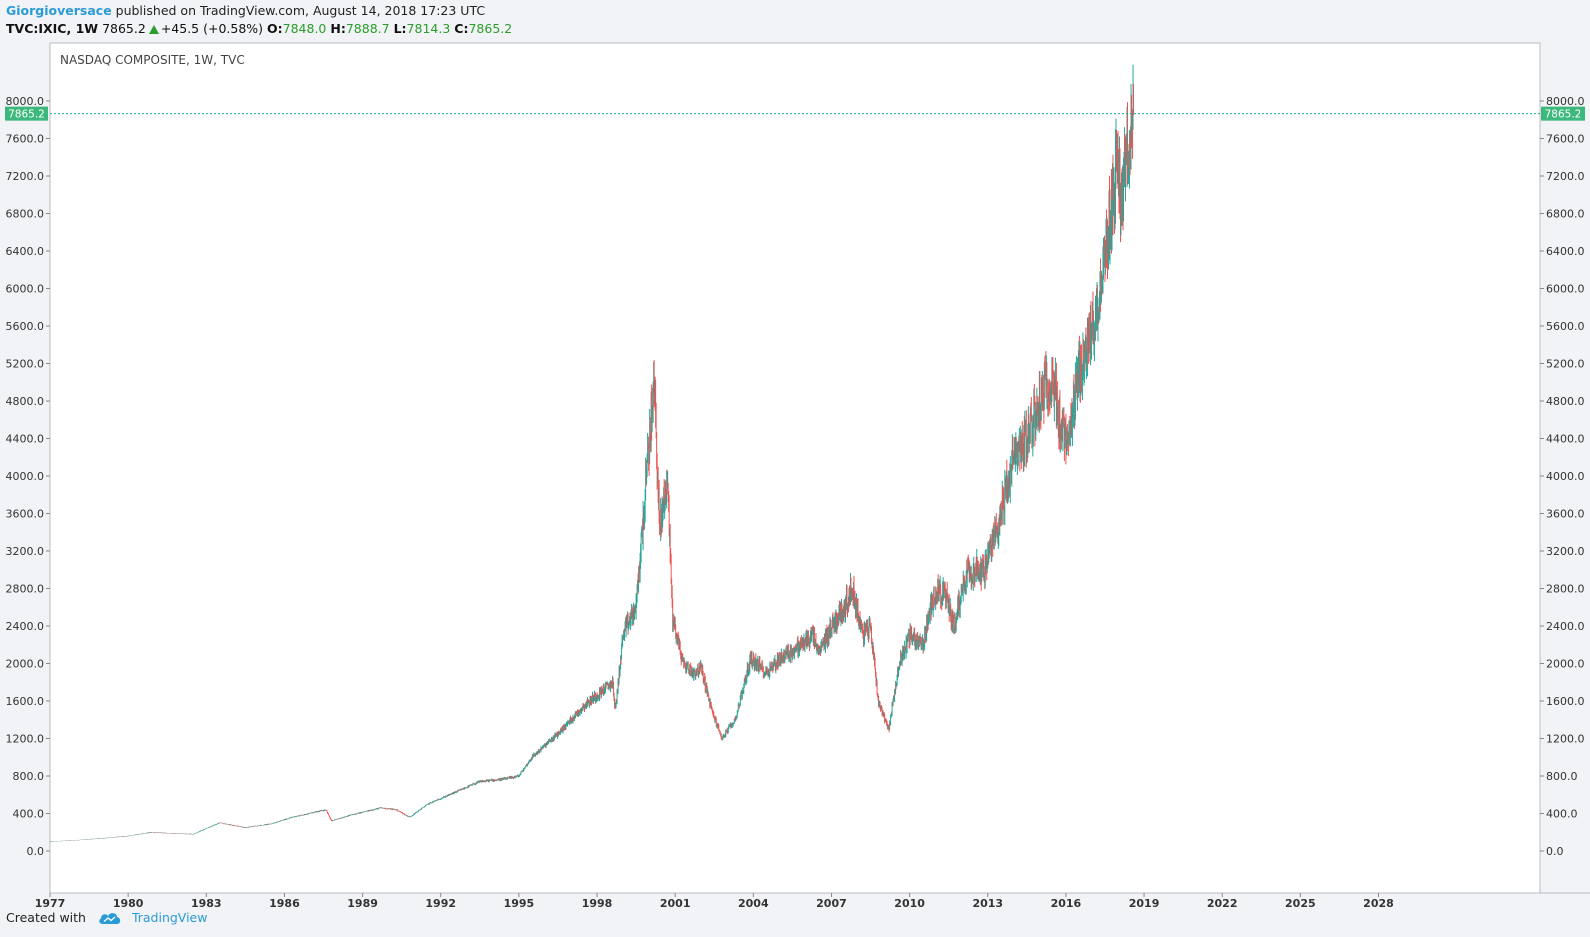 The image size is (1590, 937). What do you see at coordinates (987, 903) in the screenshot?
I see `x-tick-label: 2013` at bounding box center [987, 903].